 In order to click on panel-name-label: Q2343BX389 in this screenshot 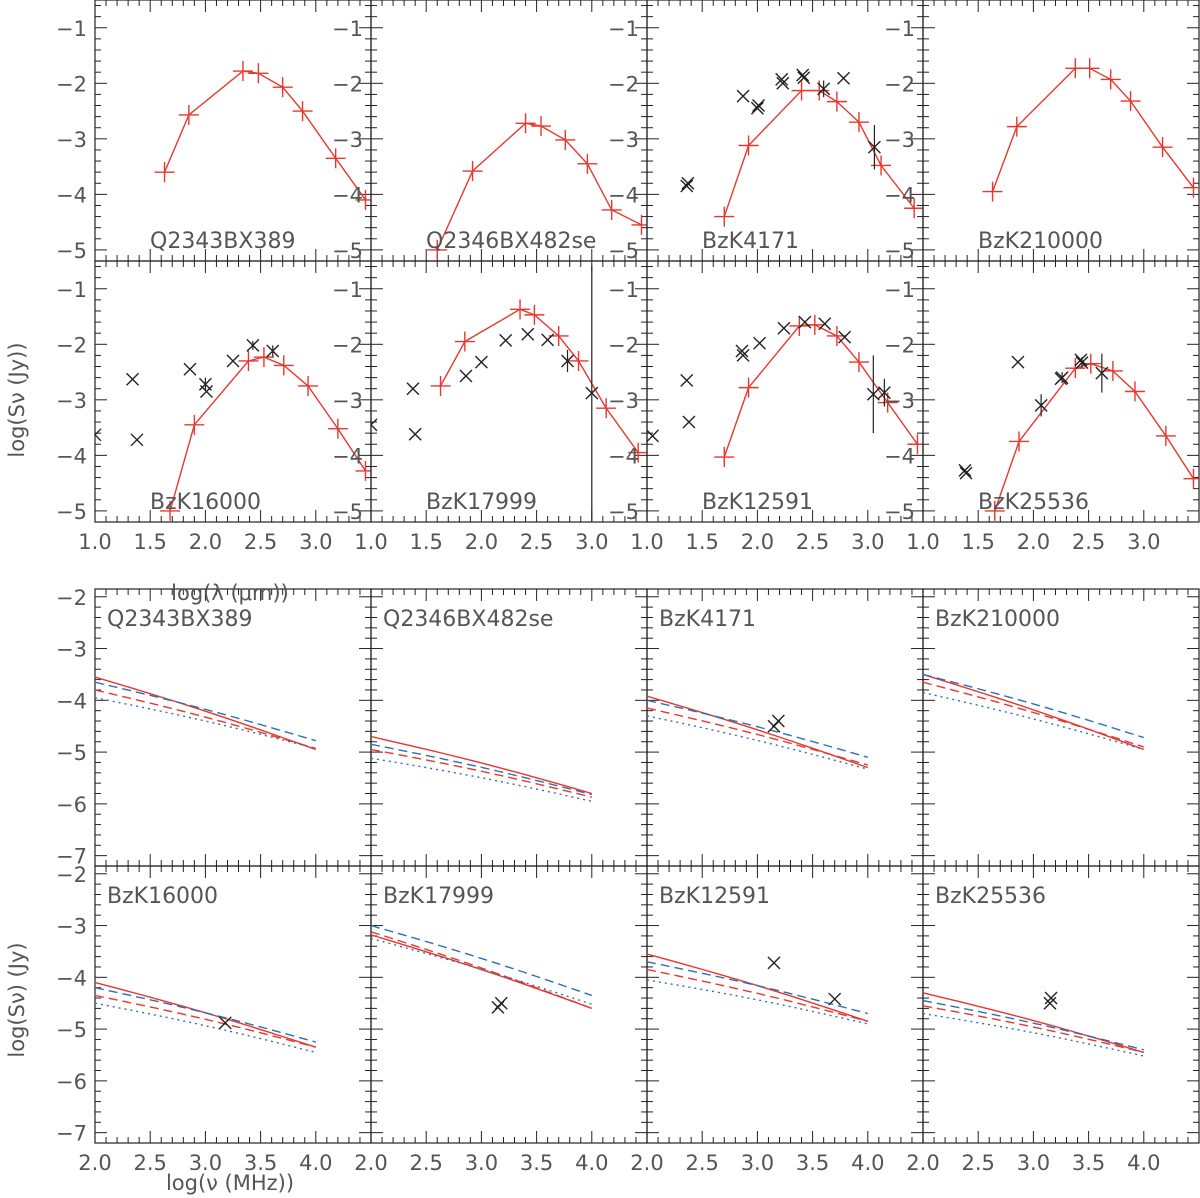, I will do `click(222, 241)`.